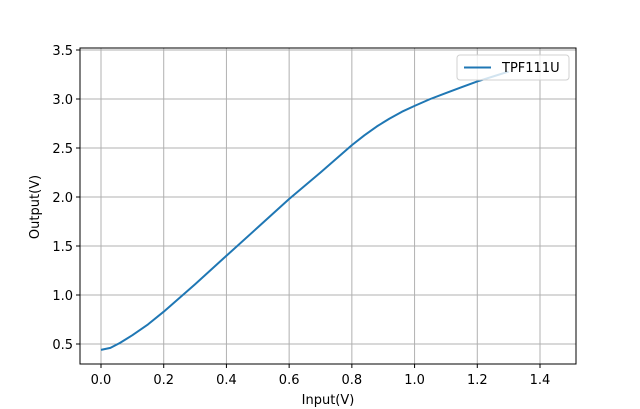 Image resolution: width=640 pixels, height=409 pixels. What do you see at coordinates (477, 380) in the screenshot?
I see `x-tick-label: 1.2` at bounding box center [477, 380].